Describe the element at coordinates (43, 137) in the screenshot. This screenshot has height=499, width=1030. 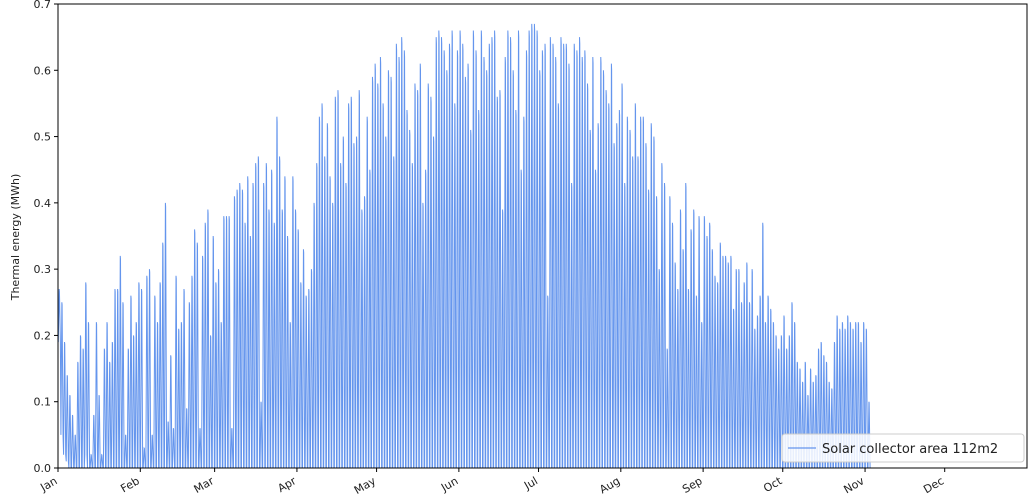
I see `y-tick-label: 0.5` at that location.